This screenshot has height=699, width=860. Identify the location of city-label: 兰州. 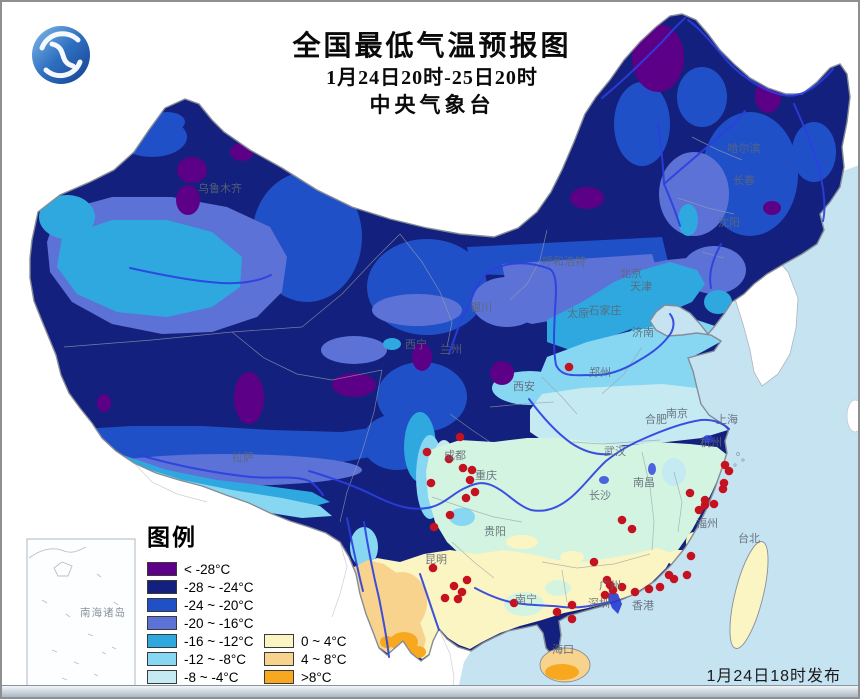
(451, 349).